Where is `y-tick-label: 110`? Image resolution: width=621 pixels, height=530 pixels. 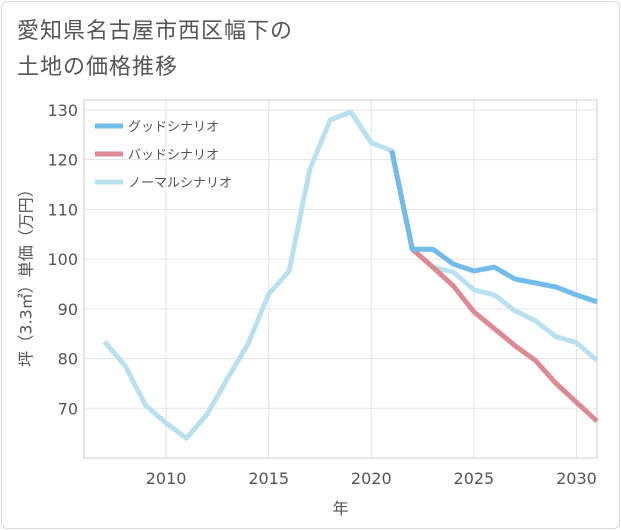
y-tick-label: 110 is located at coordinates (62, 209).